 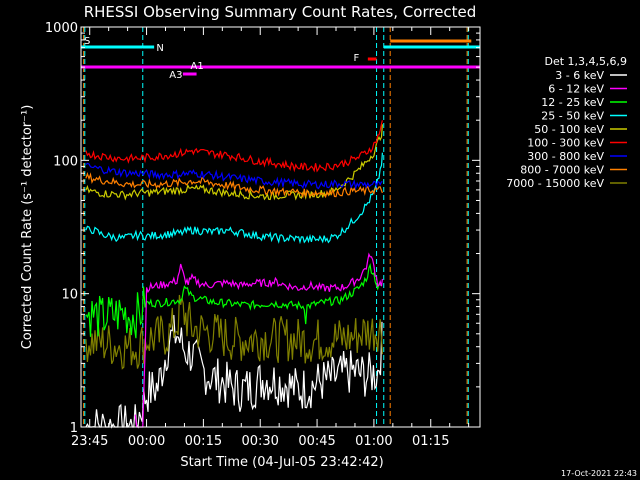 What do you see at coordinates (572, 116) in the screenshot?
I see `legend-label-3: 25 - 50 keV` at bounding box center [572, 116].